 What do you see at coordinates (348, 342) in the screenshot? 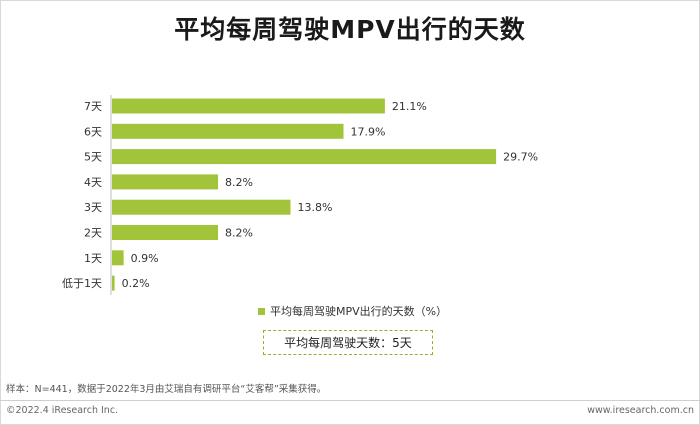
I see `summary-box: 平均每周驾驶天数：5天` at bounding box center [348, 342].